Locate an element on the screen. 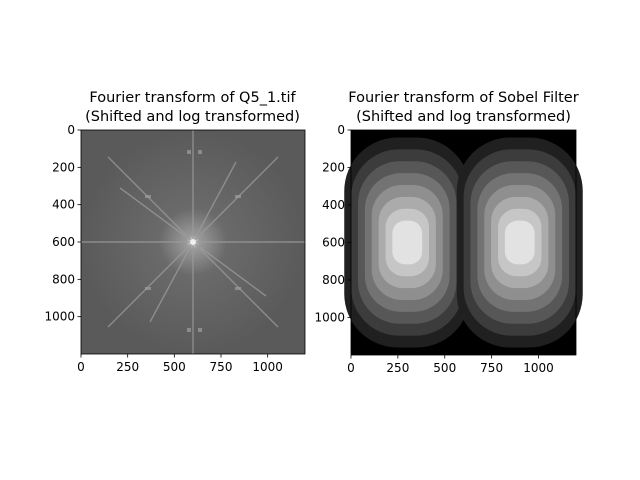 The image size is (640, 480). sobel-xtick-label: 250 is located at coordinates (397, 368).